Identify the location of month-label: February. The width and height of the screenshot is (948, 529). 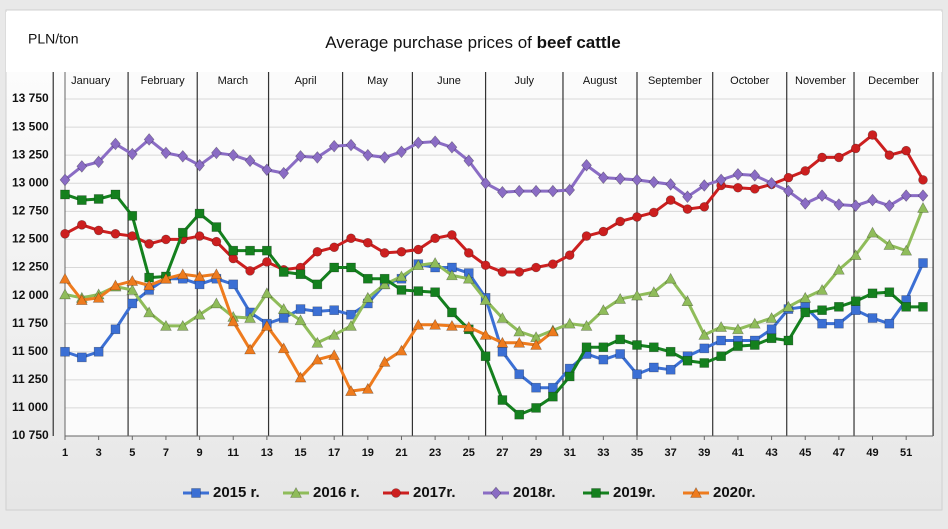
(163, 81).